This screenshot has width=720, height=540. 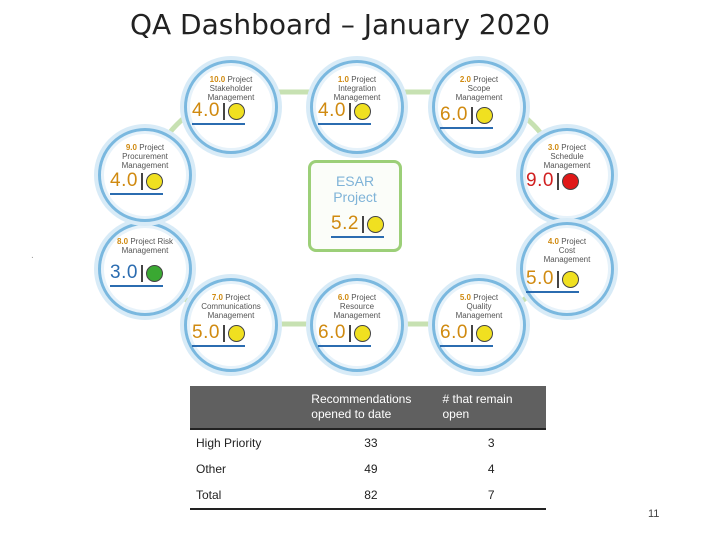 I want to click on node-risk-management: 8.0 Project Risk Management, so click(x=145, y=269).